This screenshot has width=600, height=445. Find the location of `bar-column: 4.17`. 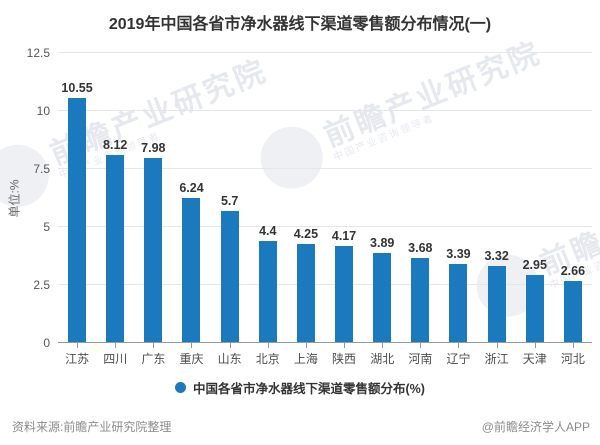

bar-column: 4.17 is located at coordinates (344, 200).